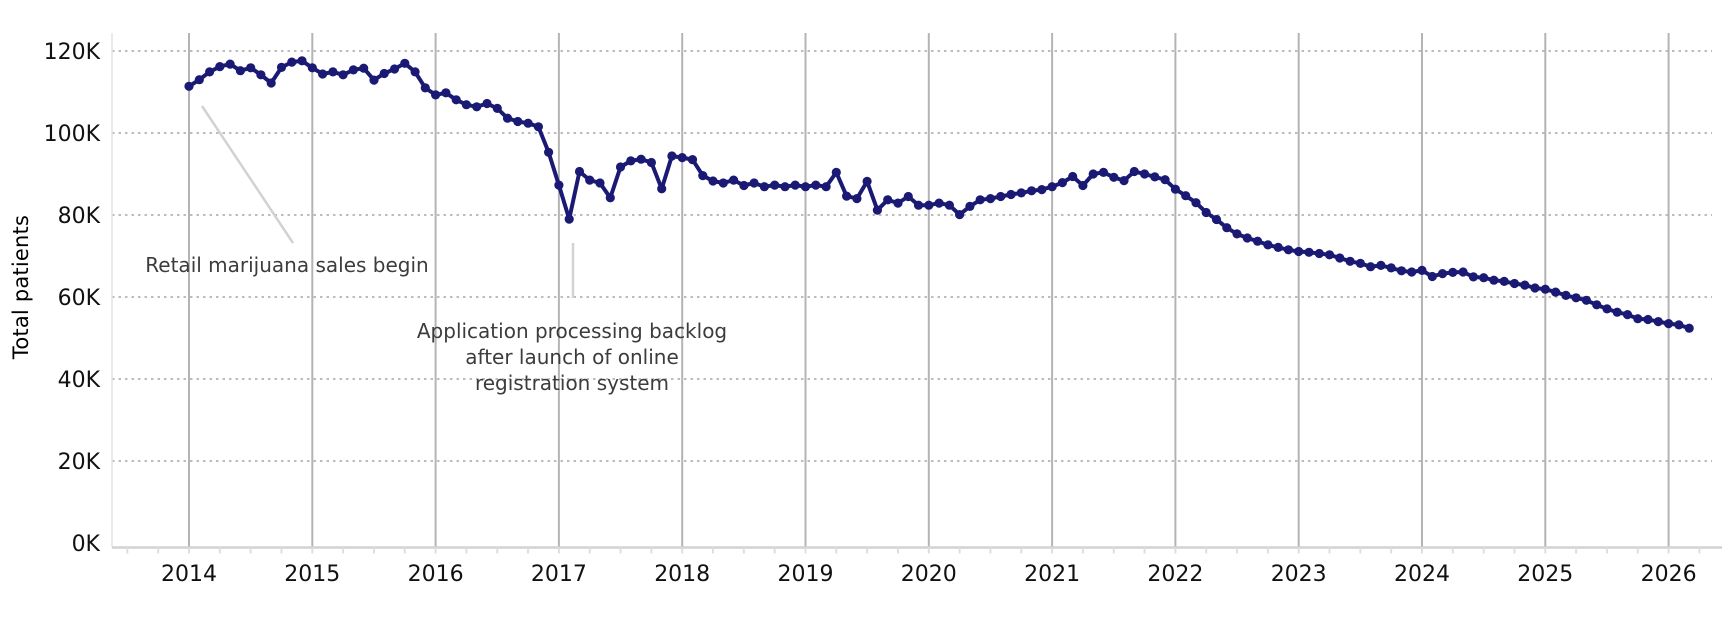  What do you see at coordinates (79, 216) in the screenshot?
I see `y-tick-label-80K: 80K` at bounding box center [79, 216].